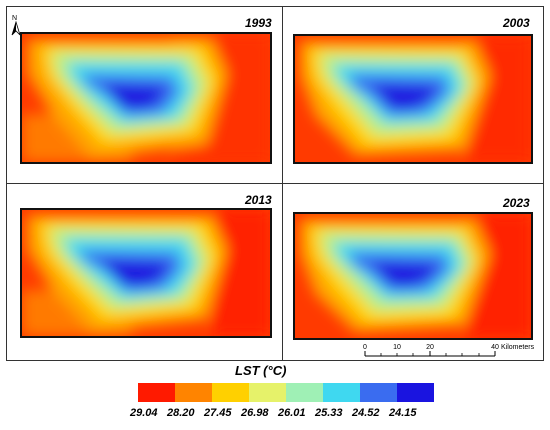  Describe the element at coordinates (403, 413) in the screenshot. I see `legend-value: 24.15` at that location.